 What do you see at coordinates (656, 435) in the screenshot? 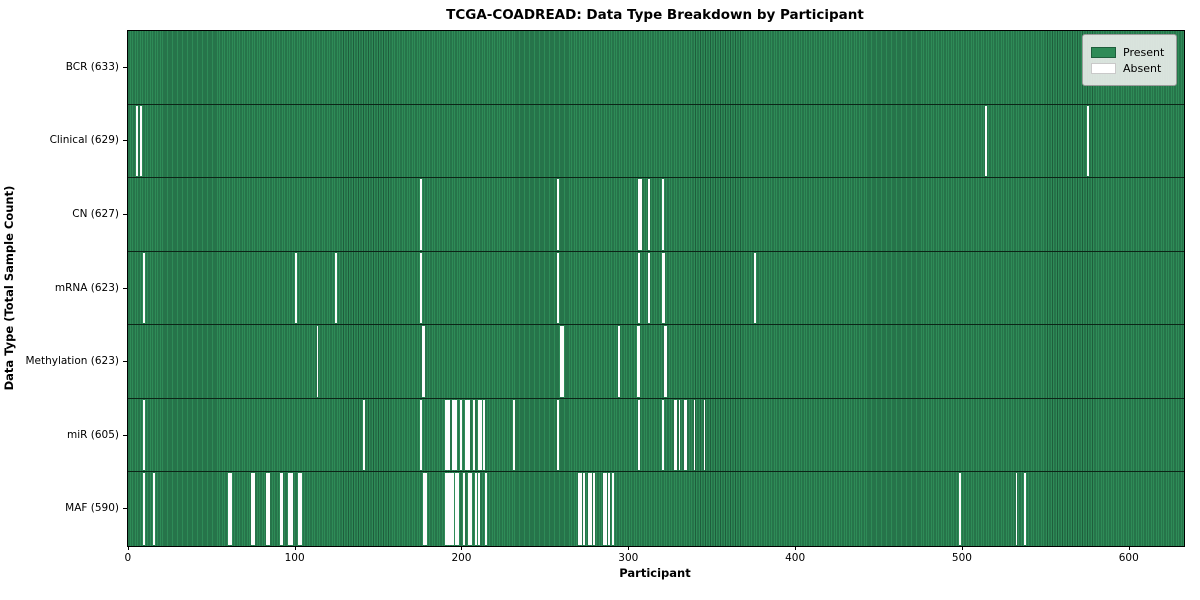
I see `row-band-mir` at bounding box center [656, 435].